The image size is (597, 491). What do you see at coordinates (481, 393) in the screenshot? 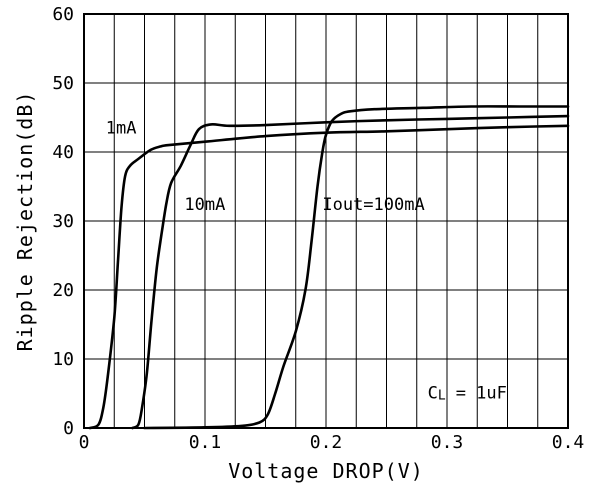
I see `condition-value: = 1uF` at bounding box center [481, 393].